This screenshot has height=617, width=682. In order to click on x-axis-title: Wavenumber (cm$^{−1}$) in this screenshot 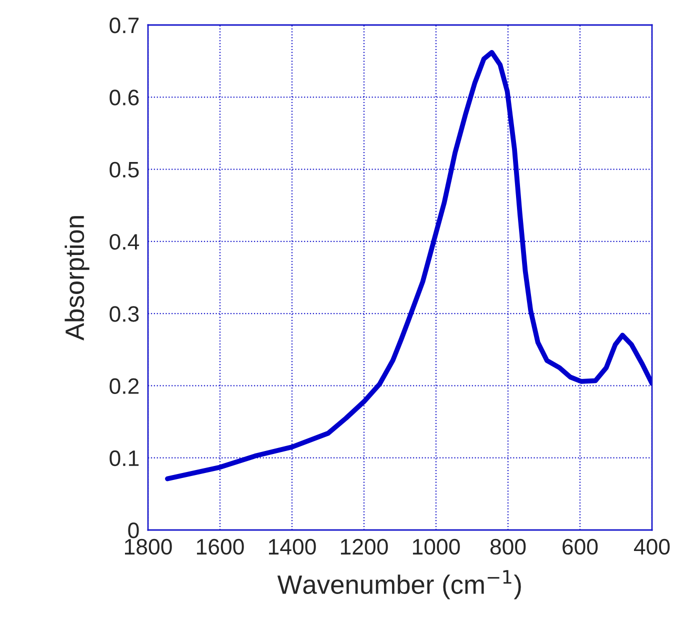, I will do `click(399, 585)`.